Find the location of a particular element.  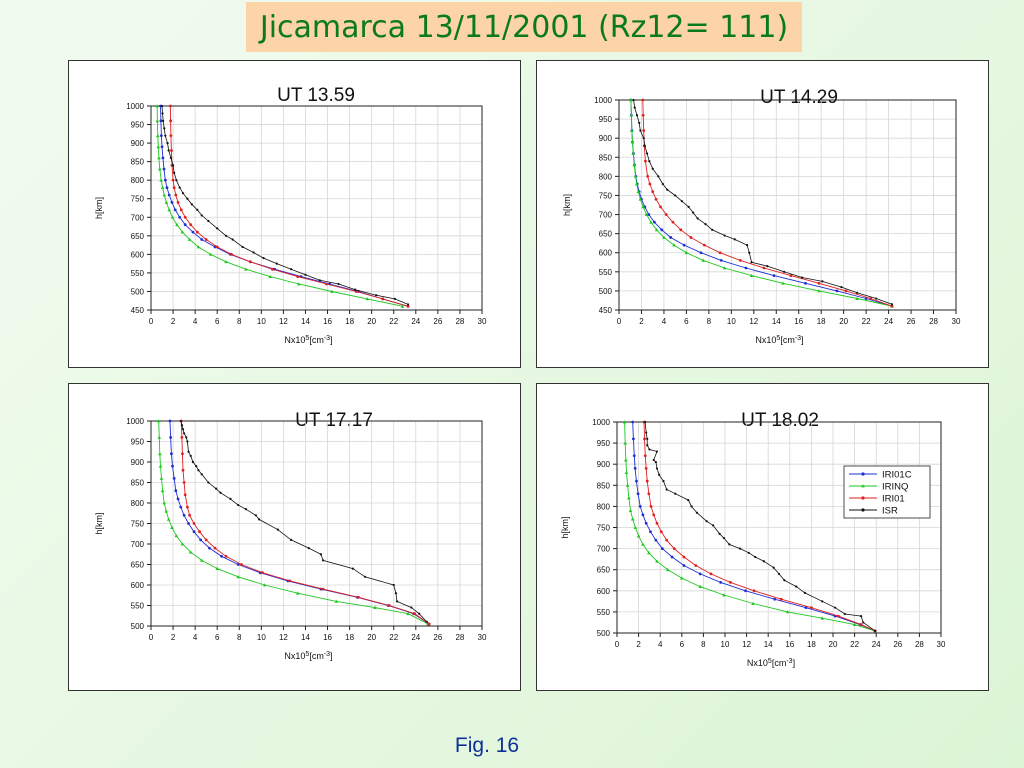

chart-title: UT 18.02 is located at coordinates (780, 420).